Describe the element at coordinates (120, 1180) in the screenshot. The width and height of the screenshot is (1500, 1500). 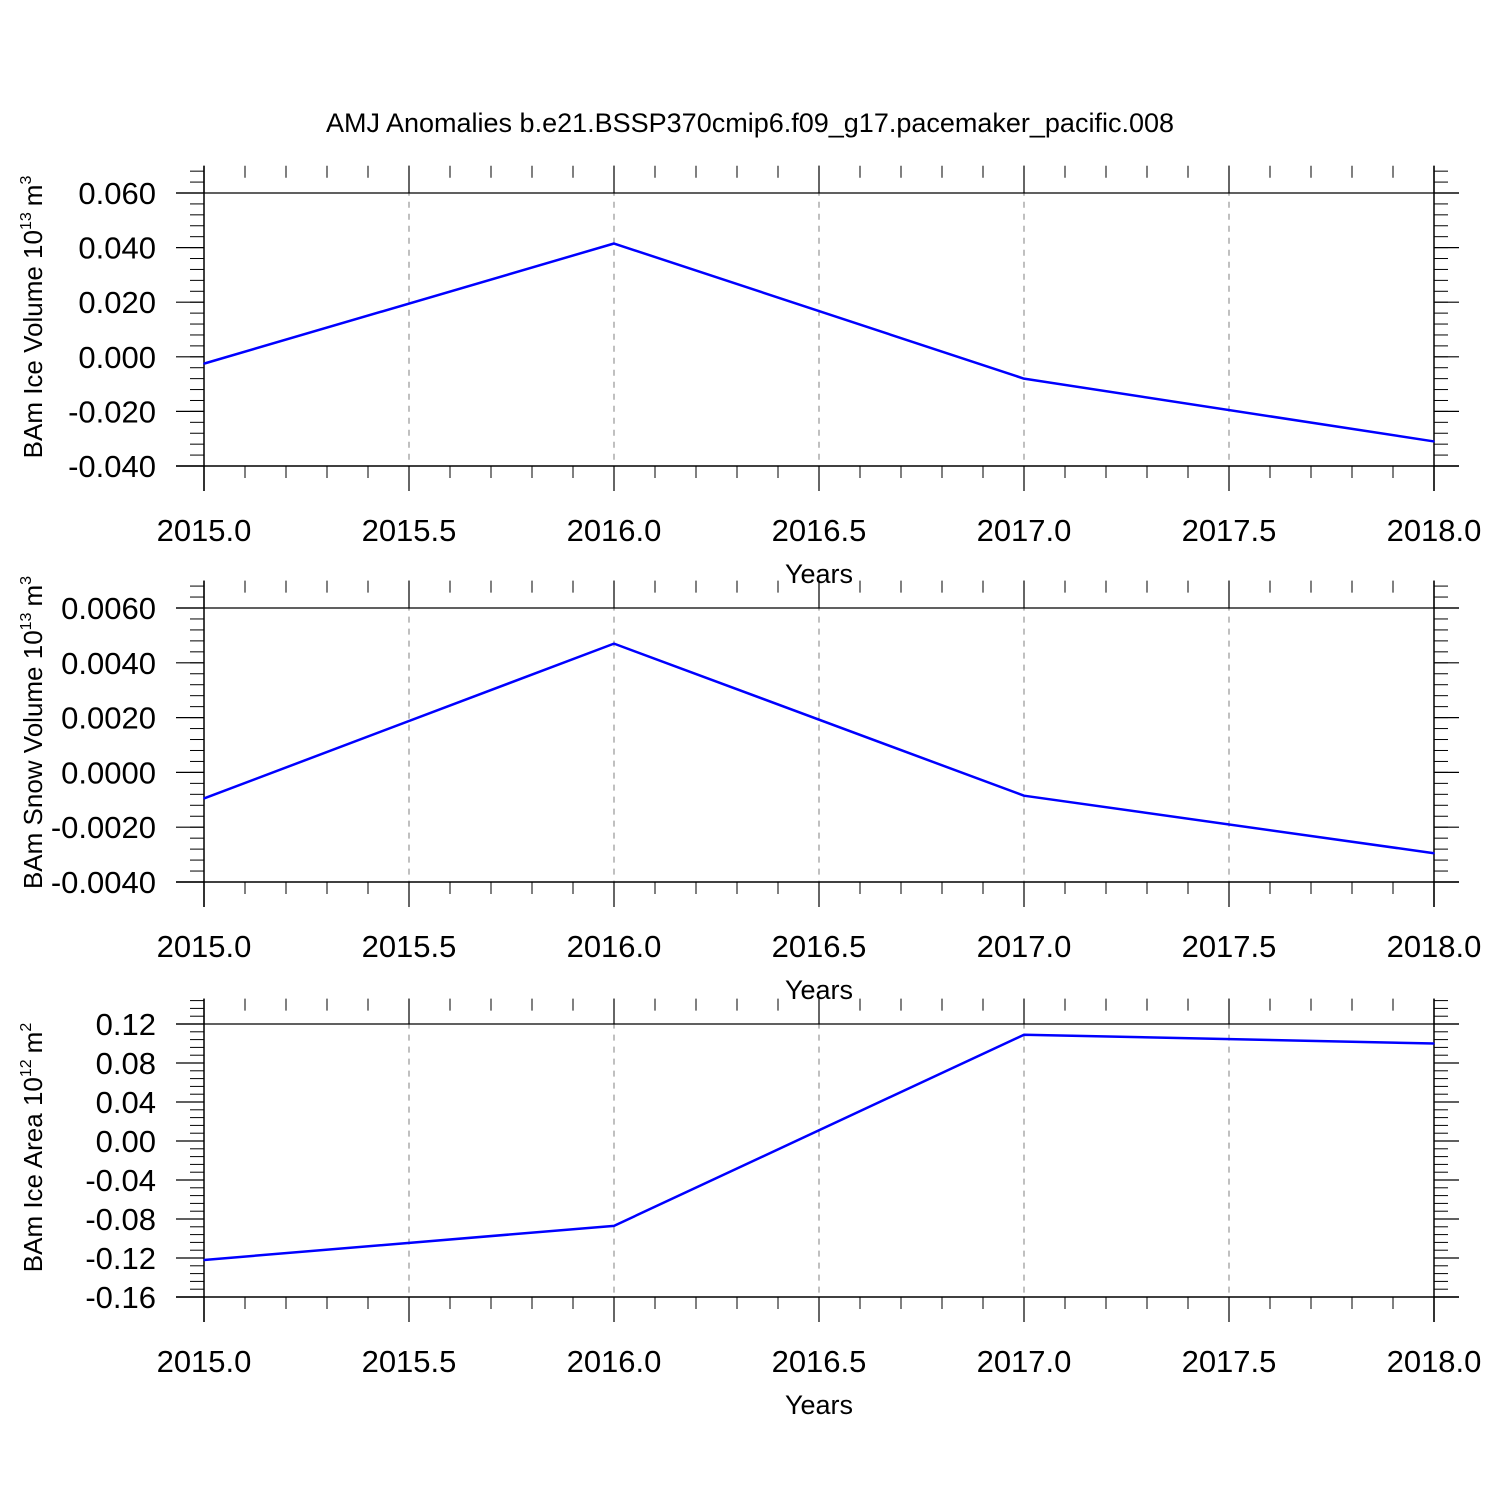
I see `y-tick-label: -0.04` at that location.